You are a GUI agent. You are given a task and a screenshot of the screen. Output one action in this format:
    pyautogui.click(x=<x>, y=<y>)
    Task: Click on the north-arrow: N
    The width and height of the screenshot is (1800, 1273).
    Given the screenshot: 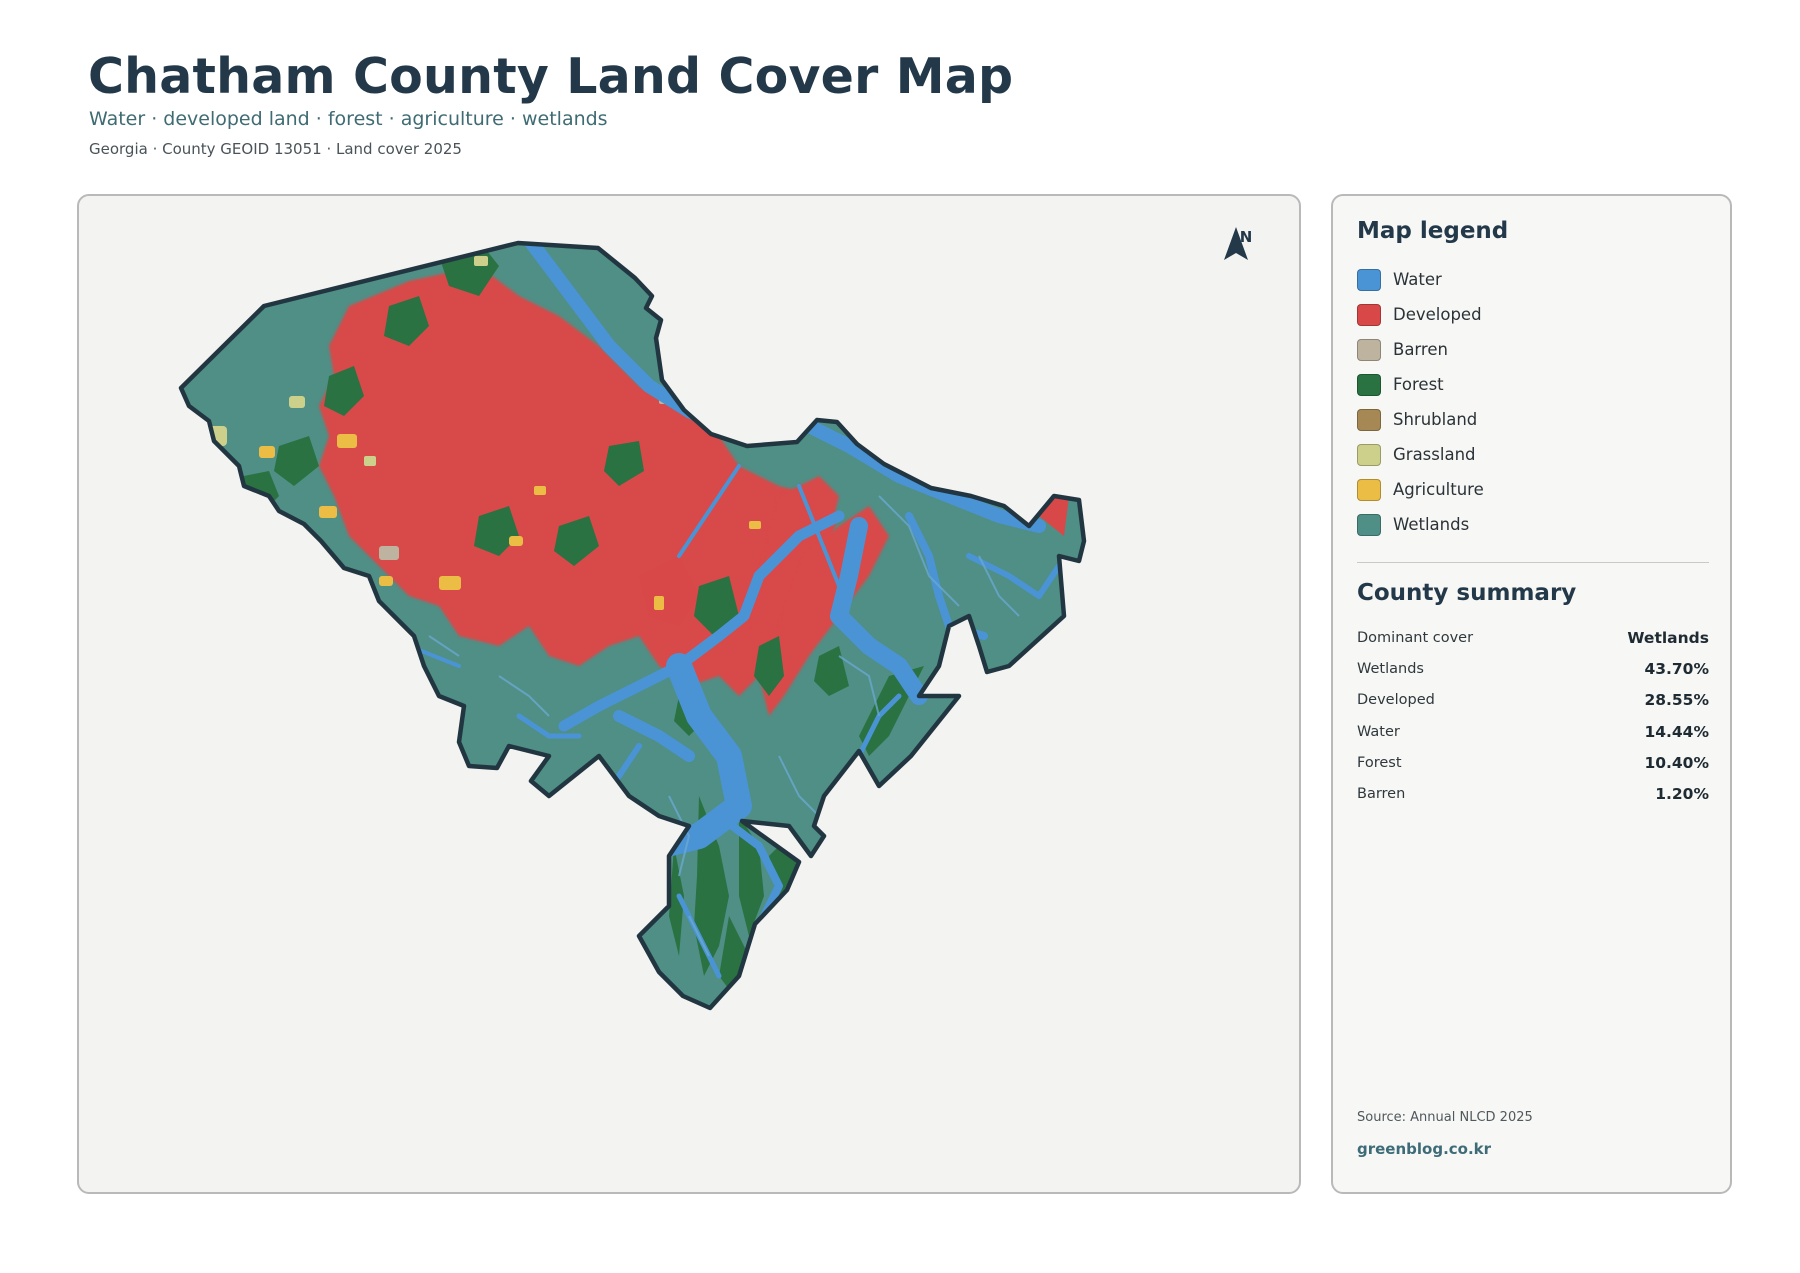 What is the action you would take?
    pyautogui.click(x=1246, y=257)
    